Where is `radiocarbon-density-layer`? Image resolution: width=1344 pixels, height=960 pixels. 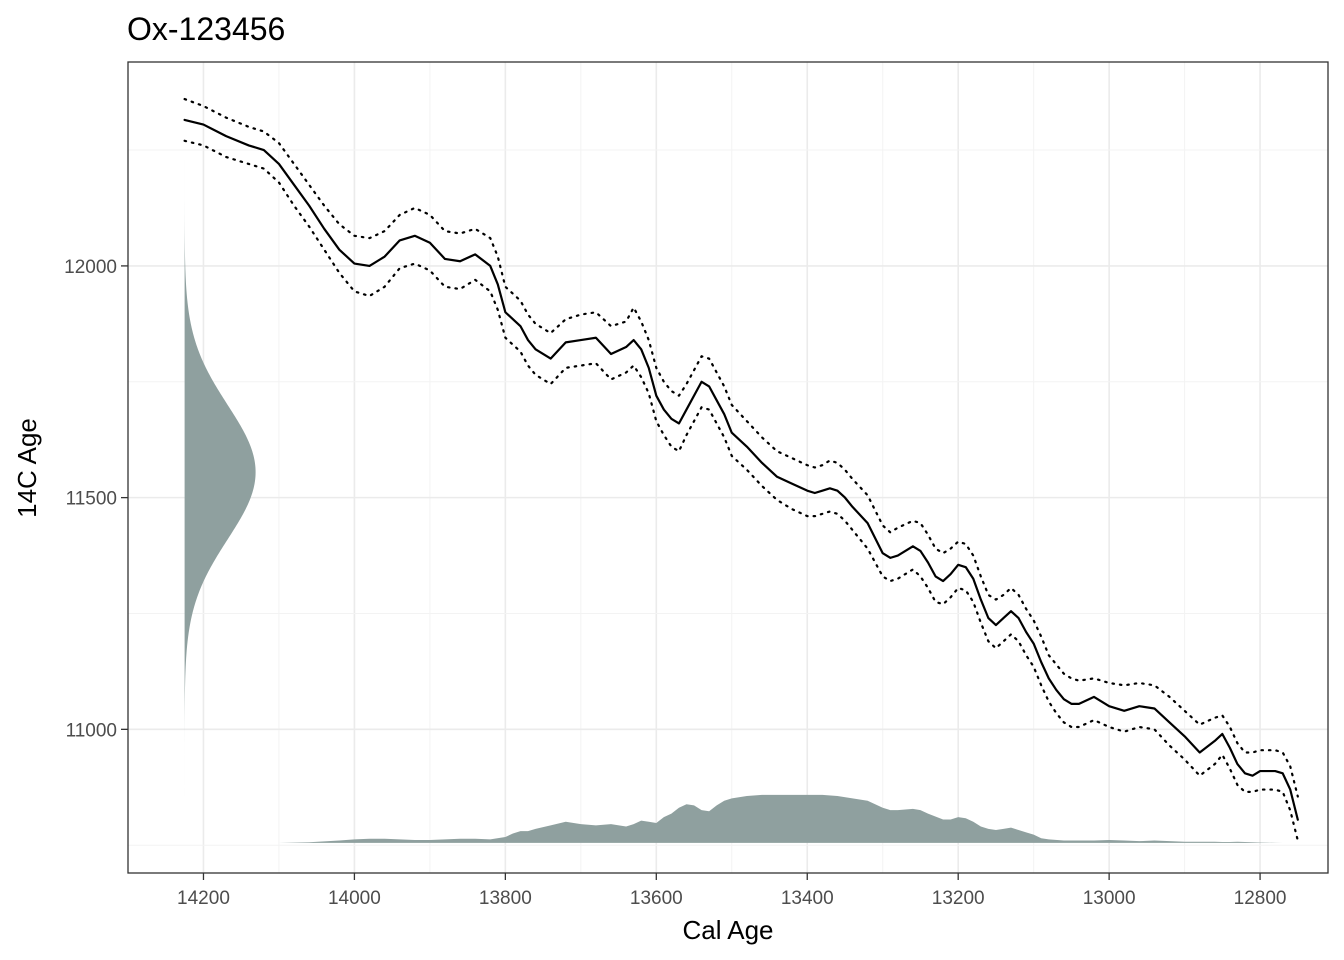
radiocarbon-density-layer is located at coordinates (220, 477).